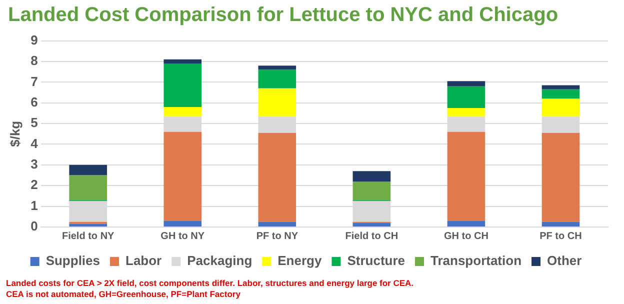 The height and width of the screenshot is (304, 624). I want to click on legend-label: Packaging, so click(219, 260).